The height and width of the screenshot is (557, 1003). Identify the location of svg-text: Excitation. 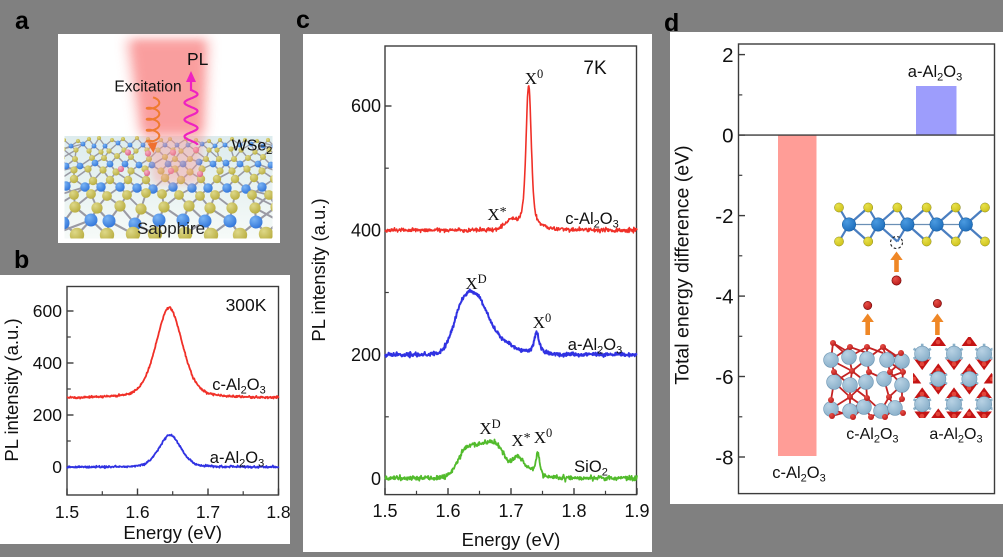
(147, 87).